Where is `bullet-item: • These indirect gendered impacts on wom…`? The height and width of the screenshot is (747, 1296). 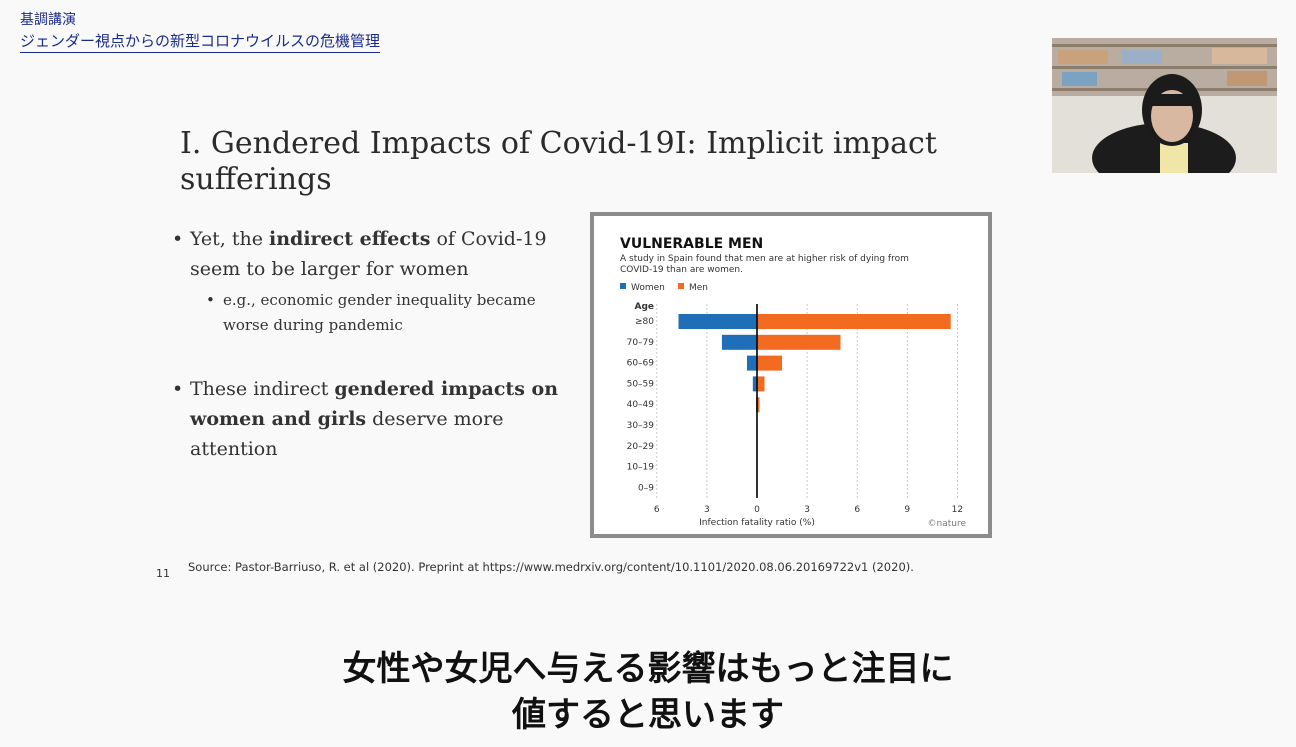 bullet-item: • These indirect gendered impacts on wom… is located at coordinates (369, 419).